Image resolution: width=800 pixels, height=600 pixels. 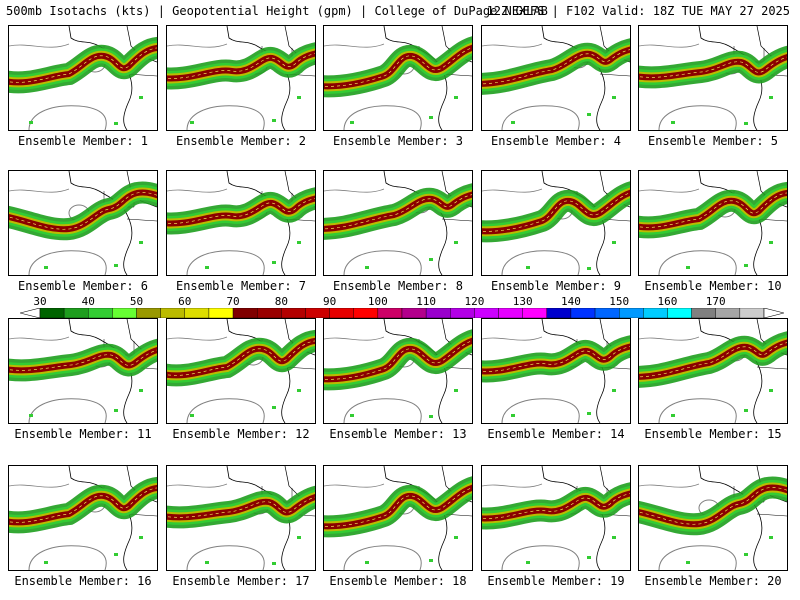 I want to click on isotach-jet-core, so click(x=398, y=67).